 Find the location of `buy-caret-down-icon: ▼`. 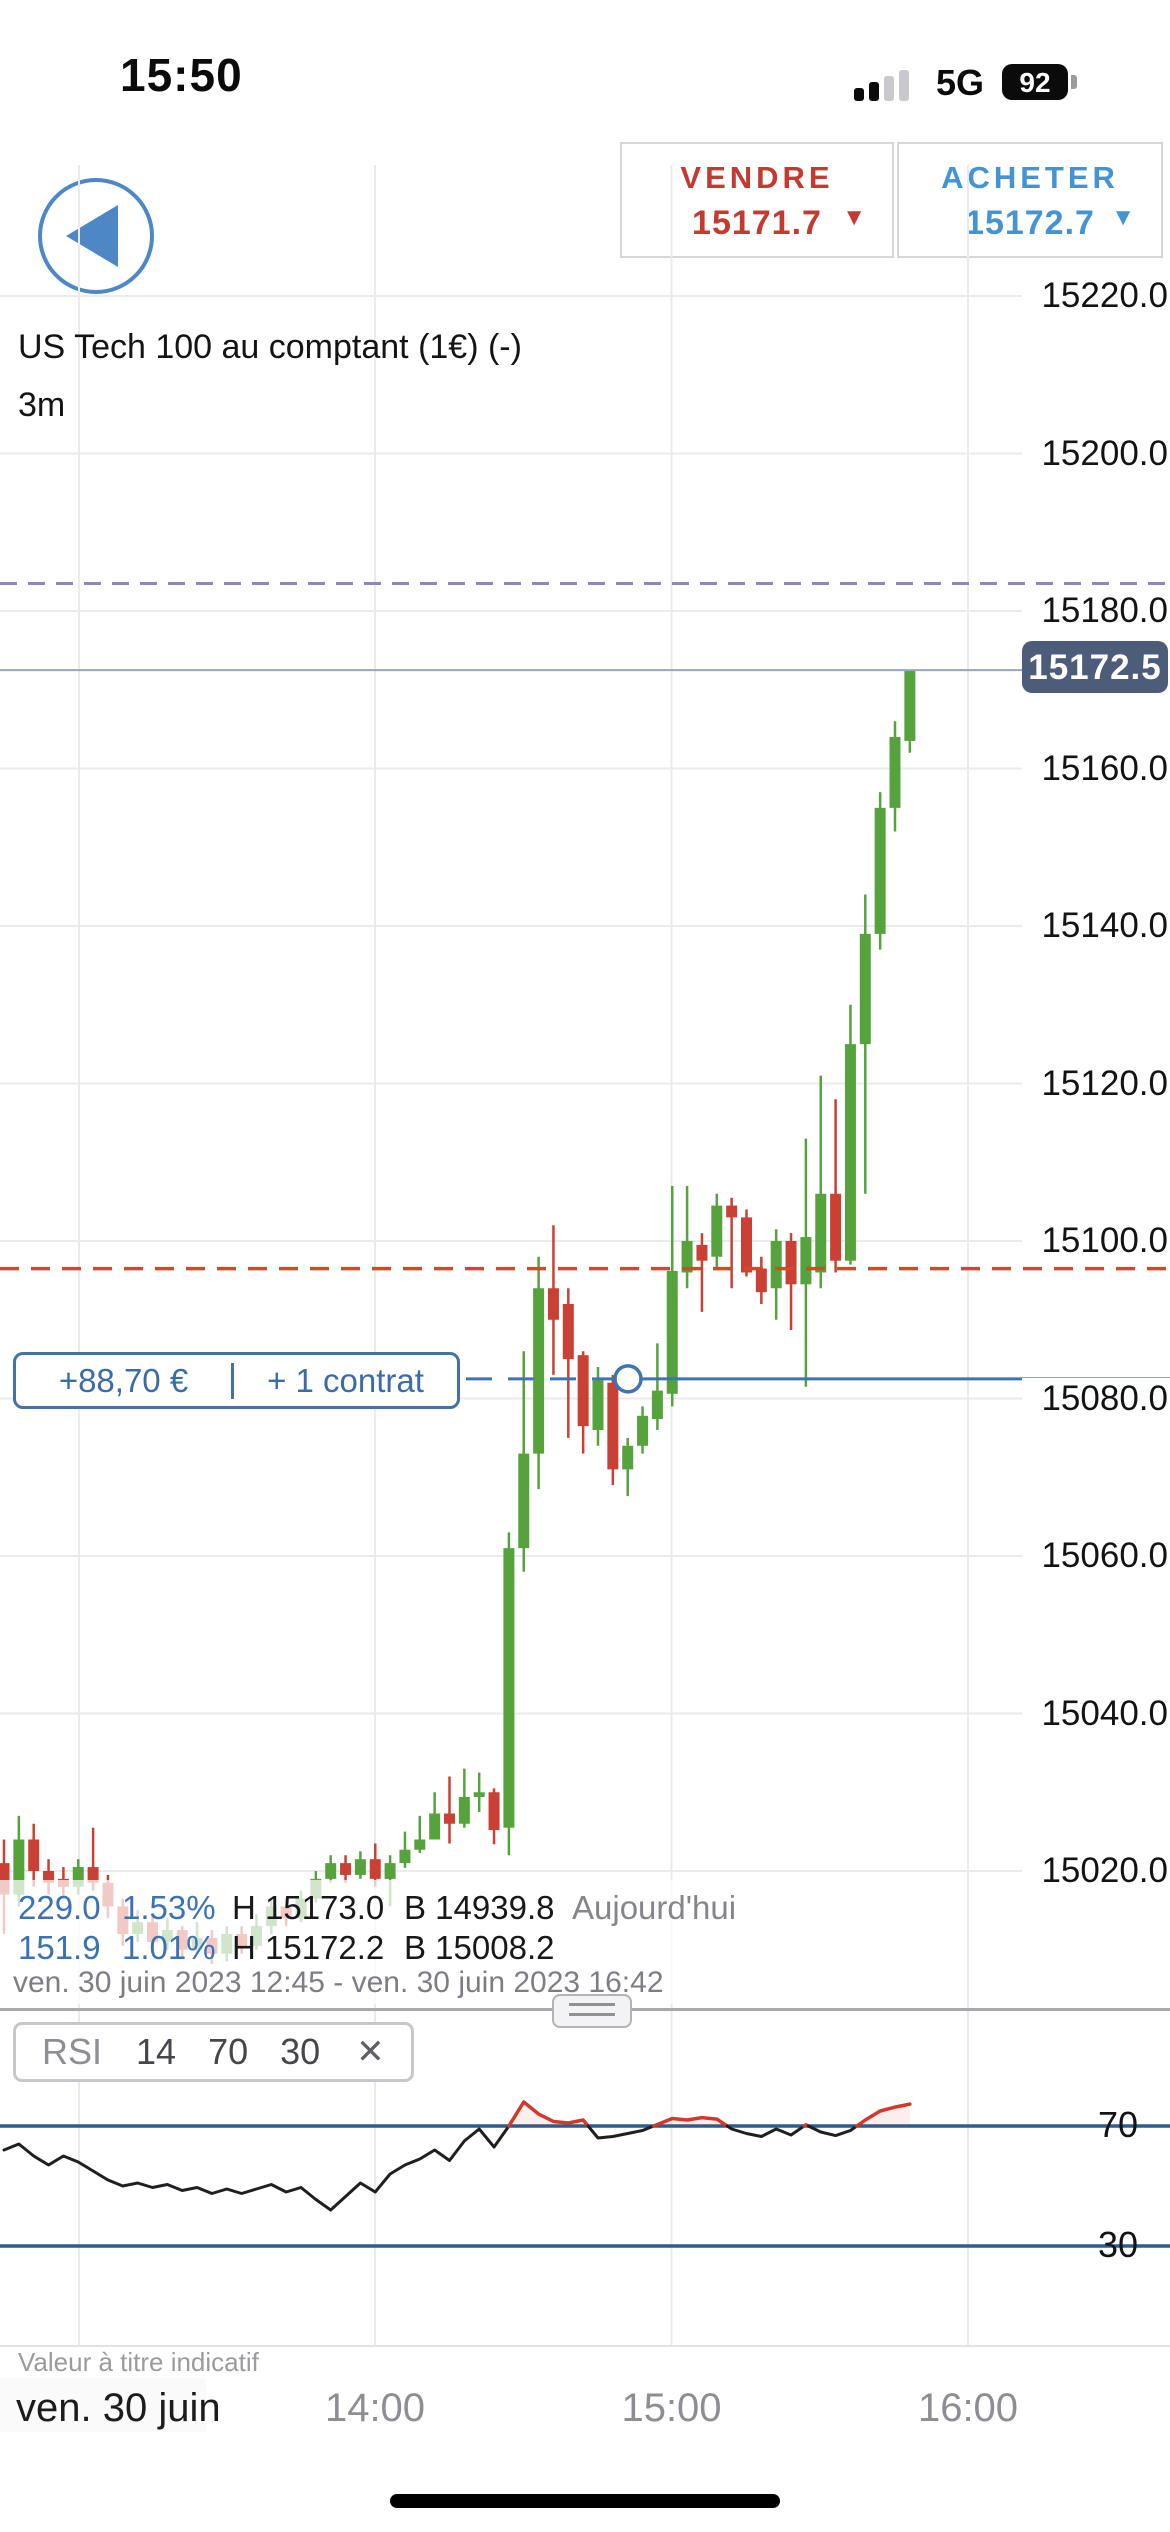

buy-caret-down-icon: ▼ is located at coordinates (1123, 217).